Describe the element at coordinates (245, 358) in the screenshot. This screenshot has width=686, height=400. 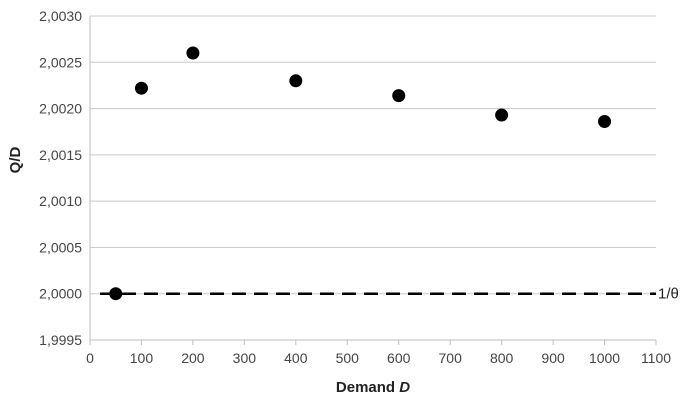
I see `x-tick-label: 300` at that location.